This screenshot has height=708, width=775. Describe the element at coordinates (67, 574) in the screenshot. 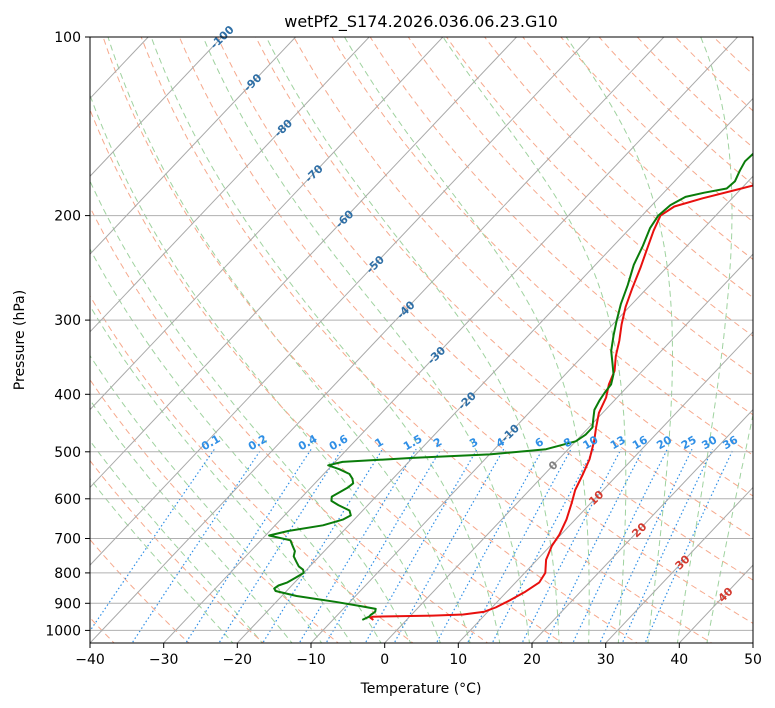

I see `y-tick-label: 800` at that location.